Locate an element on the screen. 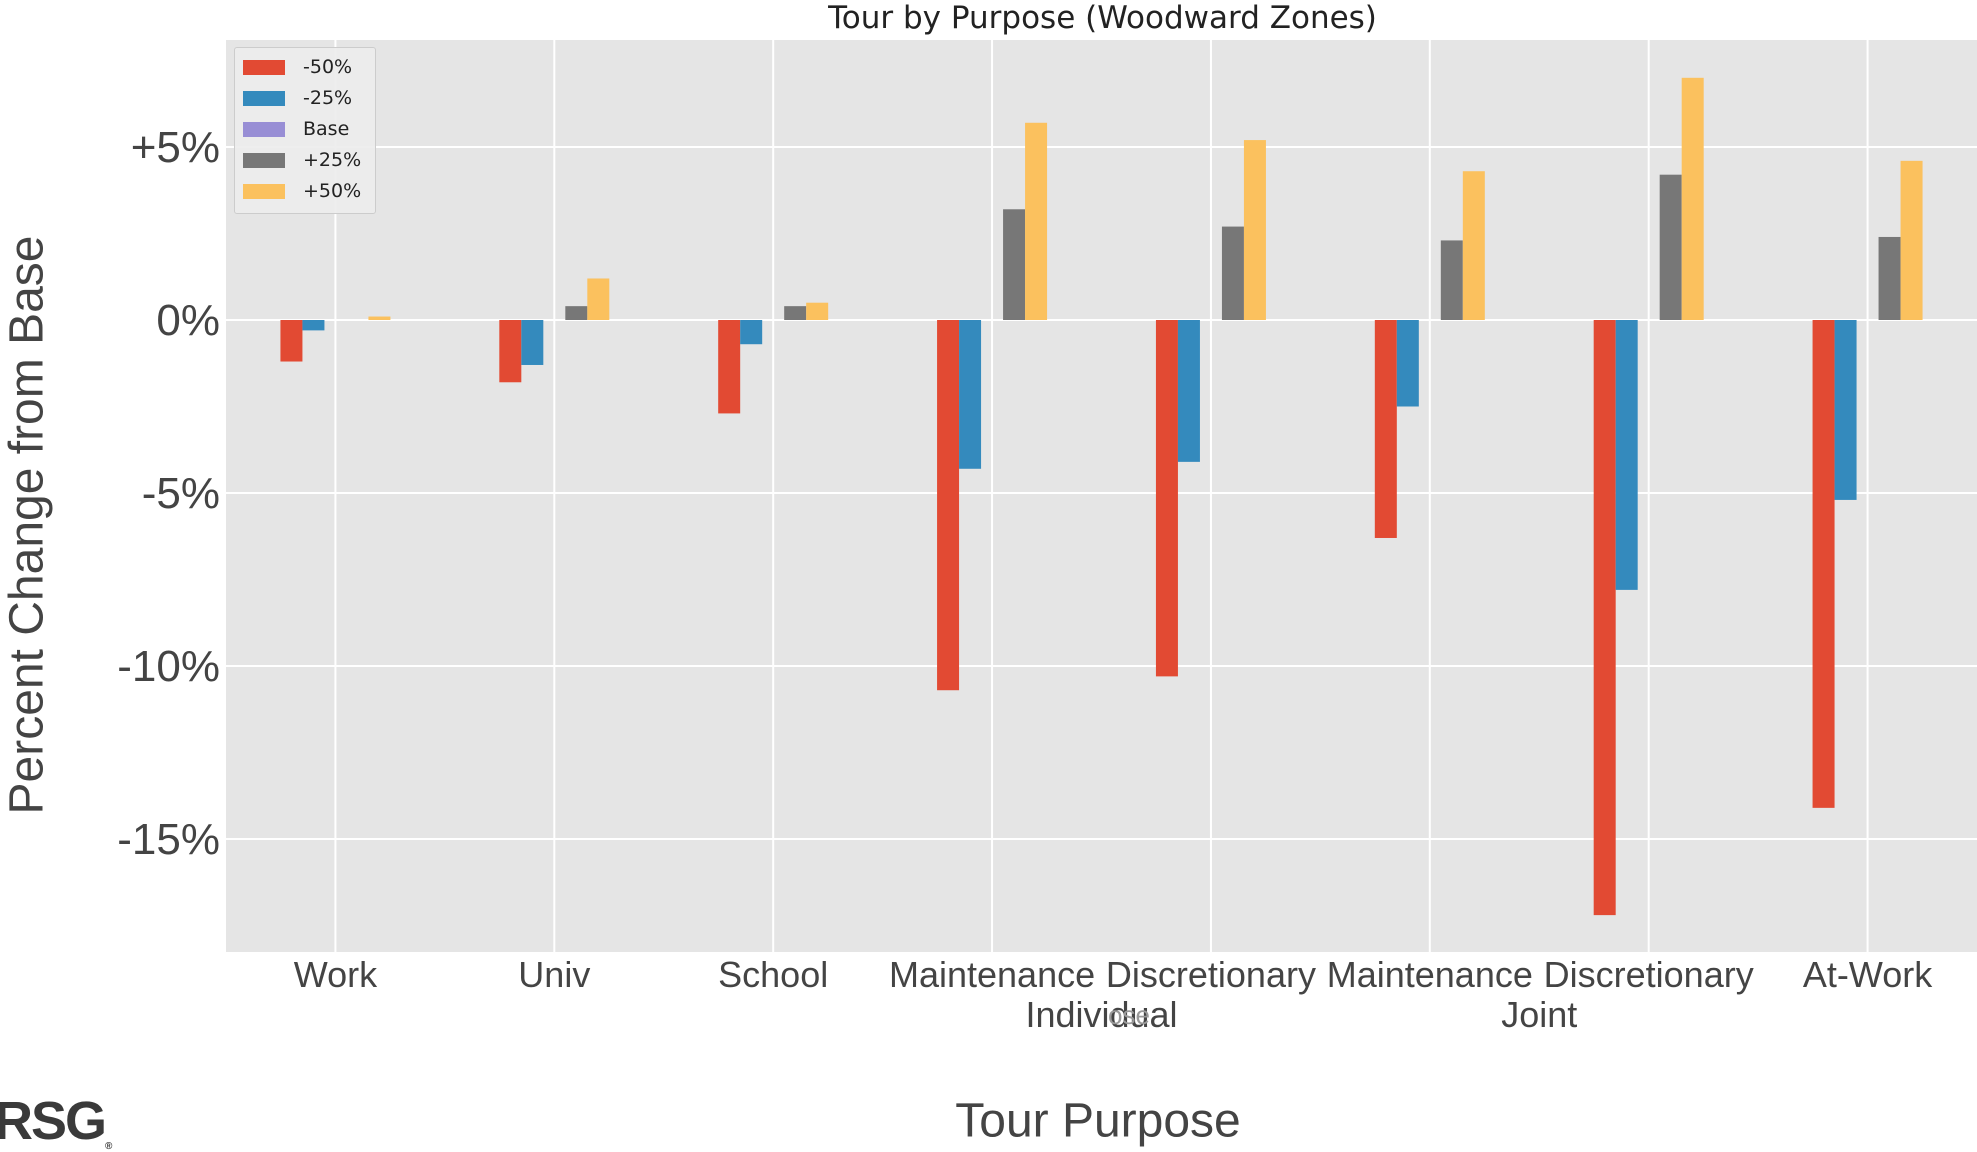 Image resolution: width=1977 pixels, height=1152 pixels. category-group-label: Individual is located at coordinates (1101, 1014).